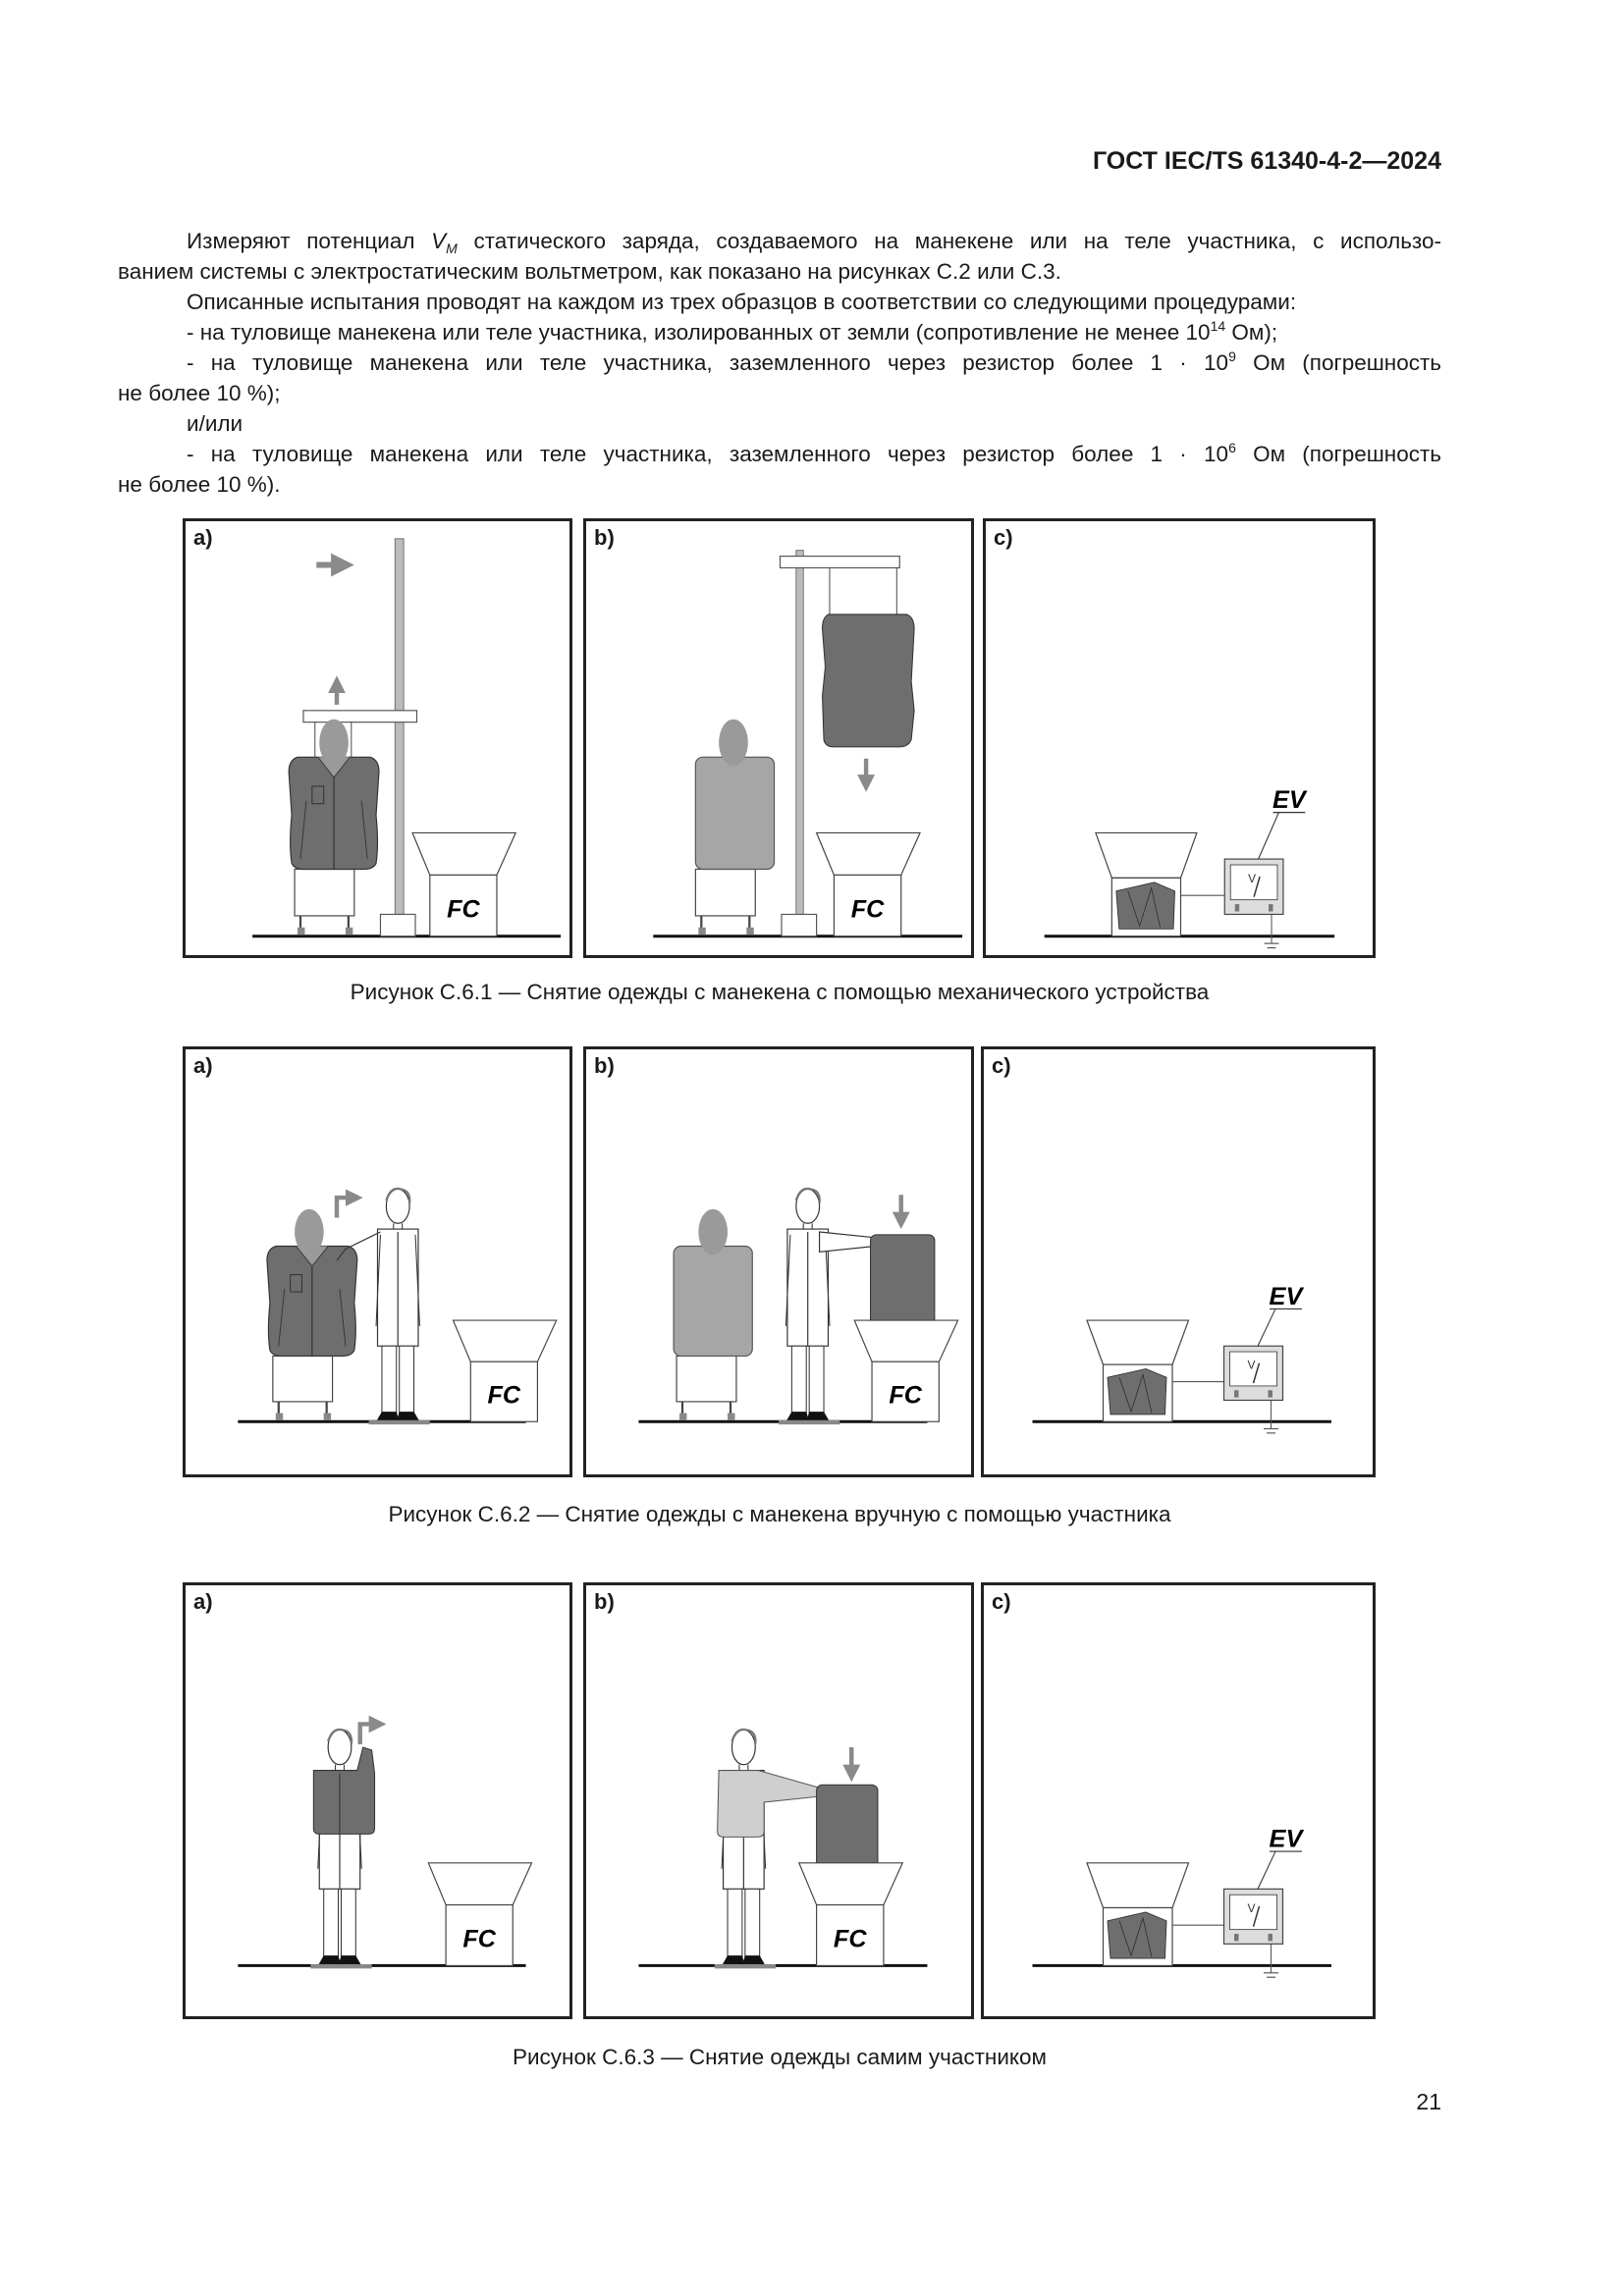 Image resolution: width=1624 pixels, height=2296 pixels. What do you see at coordinates (385, 1843) in the screenshot?
I see `scene-self-removal: FC` at bounding box center [385, 1843].